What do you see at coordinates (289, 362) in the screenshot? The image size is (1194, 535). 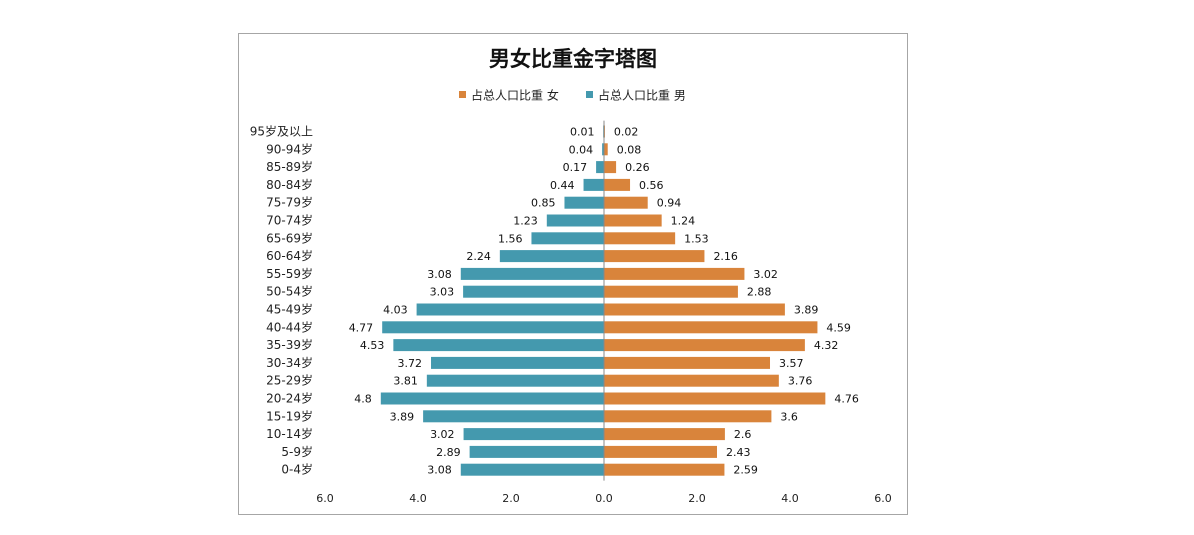 I see `category-label: 30-34岁` at bounding box center [289, 362].